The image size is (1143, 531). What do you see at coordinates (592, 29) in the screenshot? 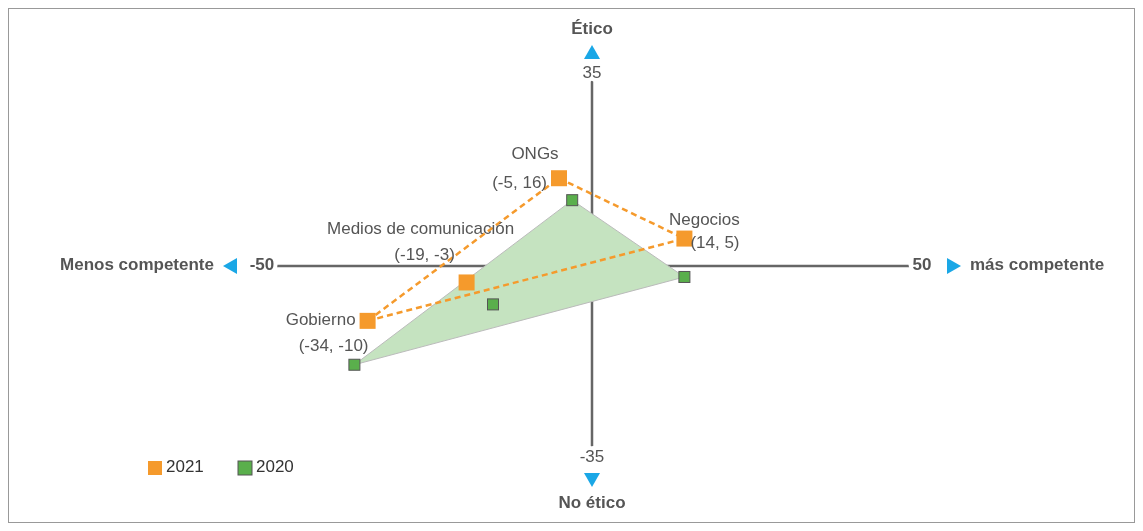
I see `y-axis-title: Ético` at bounding box center [592, 29].